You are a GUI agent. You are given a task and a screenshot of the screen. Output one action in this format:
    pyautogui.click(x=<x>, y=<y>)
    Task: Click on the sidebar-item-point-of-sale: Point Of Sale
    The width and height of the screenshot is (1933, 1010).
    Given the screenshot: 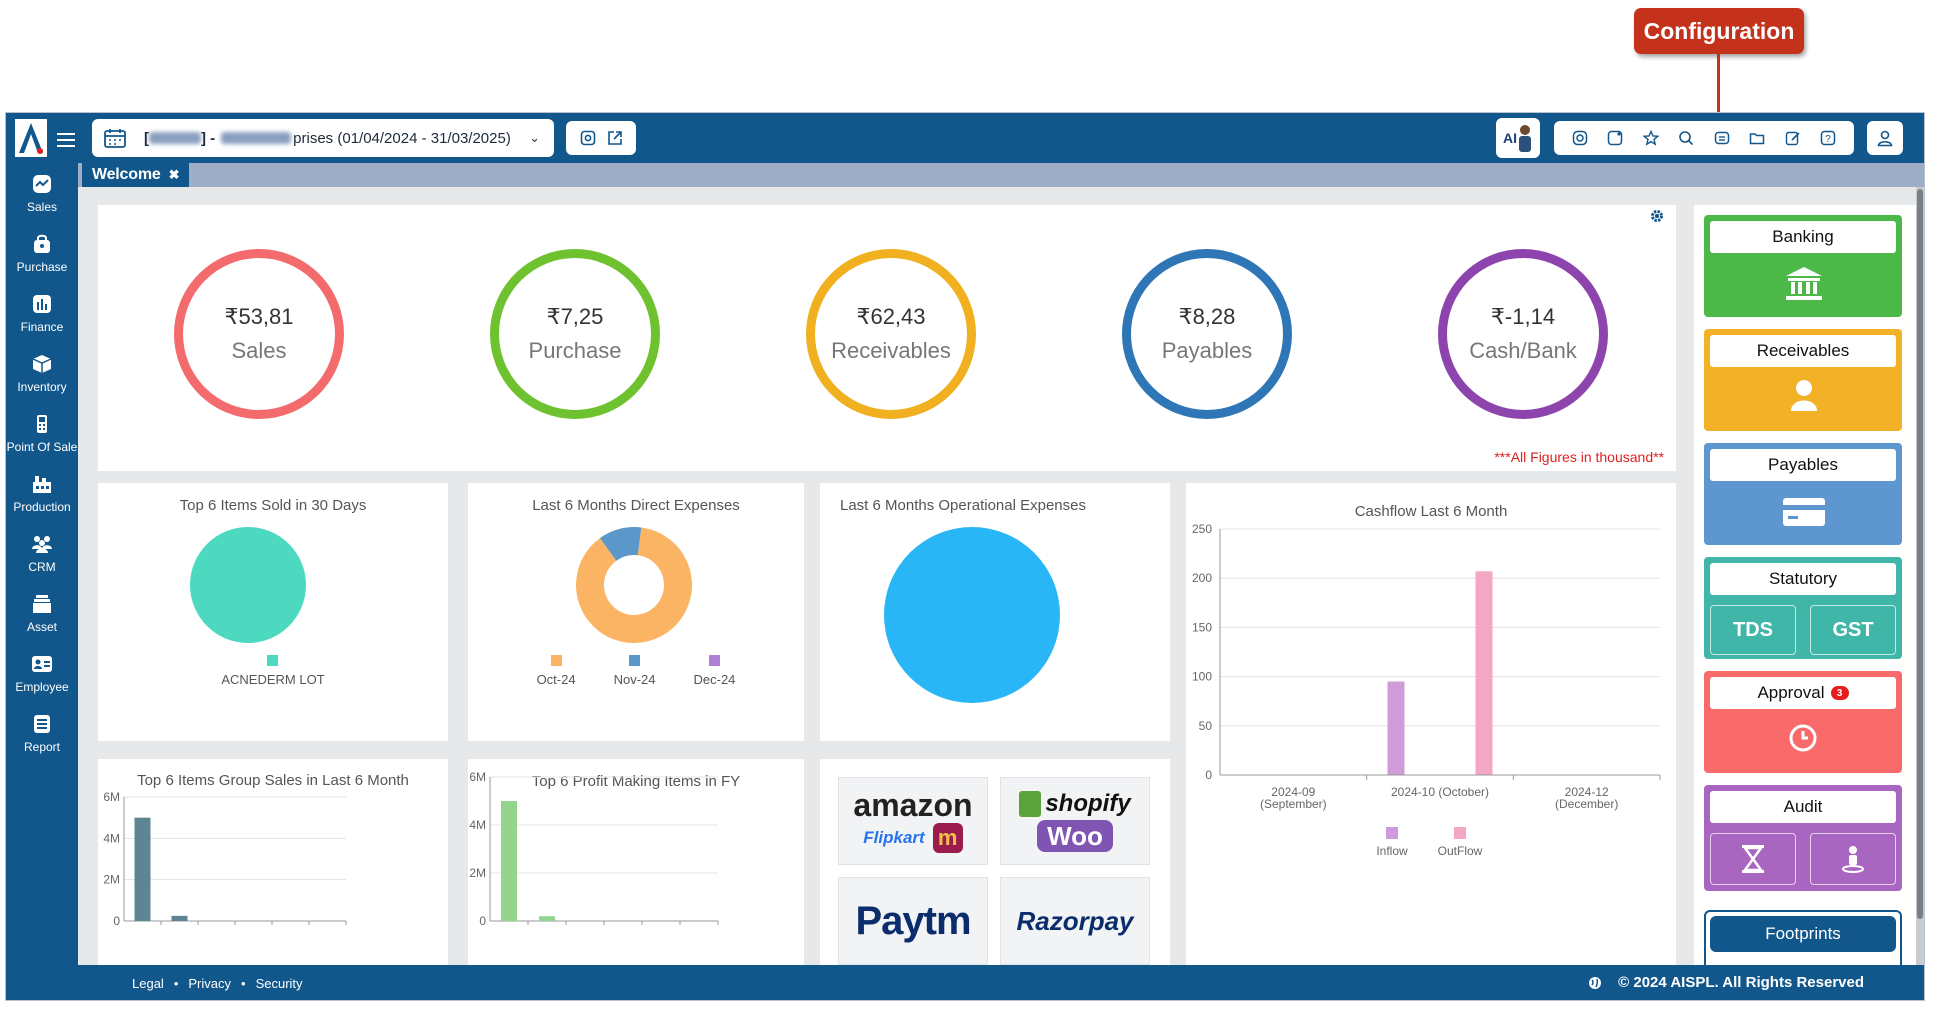 What is the action you would take?
    pyautogui.click(x=42, y=433)
    